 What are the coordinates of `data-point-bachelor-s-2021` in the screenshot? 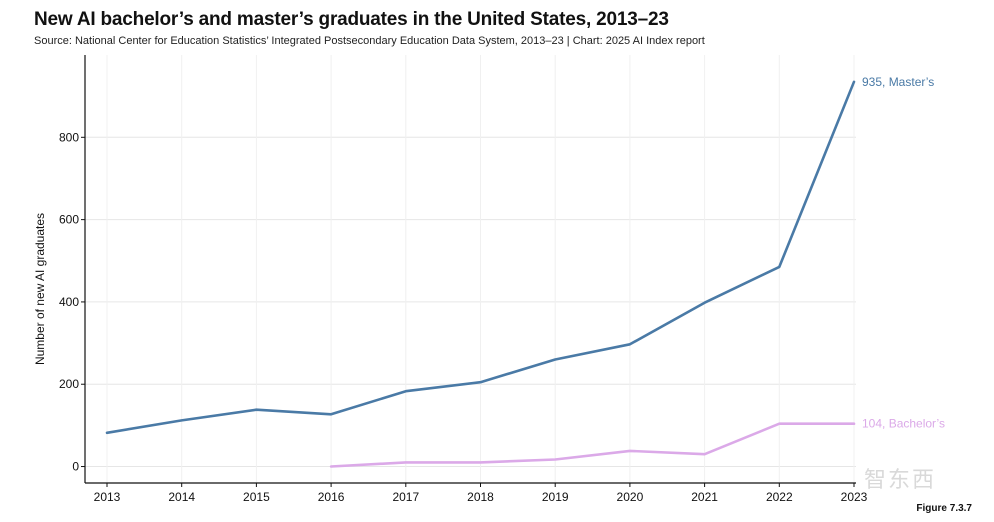 It's located at (704, 454).